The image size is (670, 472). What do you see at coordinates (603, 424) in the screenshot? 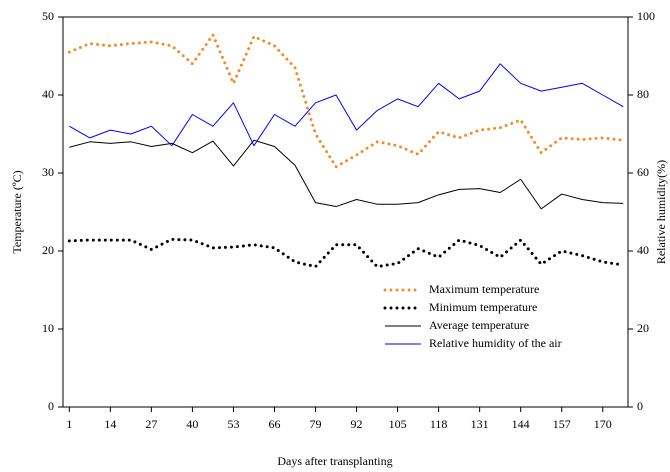
I see `x-tick-label: 170` at bounding box center [603, 424].